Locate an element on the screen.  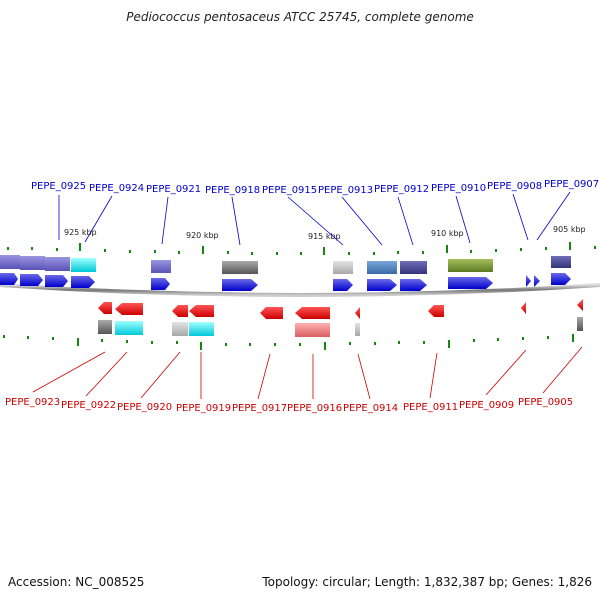
accession-text: Accession: NC_008525 is located at coordinates (76, 582).